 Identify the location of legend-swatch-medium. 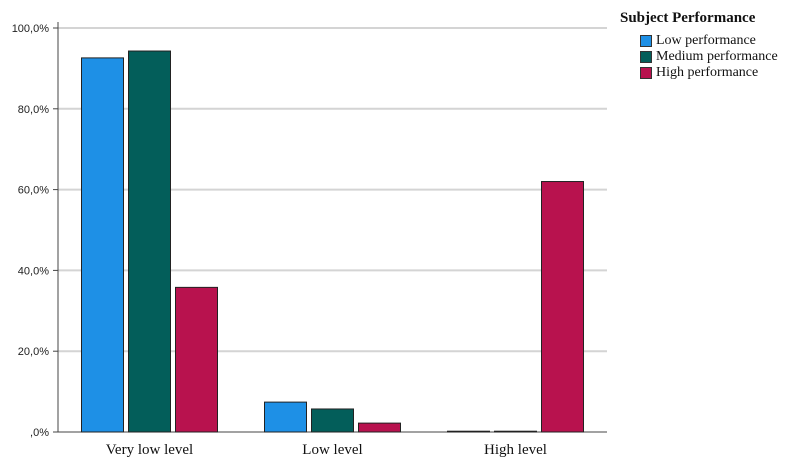
(646, 57).